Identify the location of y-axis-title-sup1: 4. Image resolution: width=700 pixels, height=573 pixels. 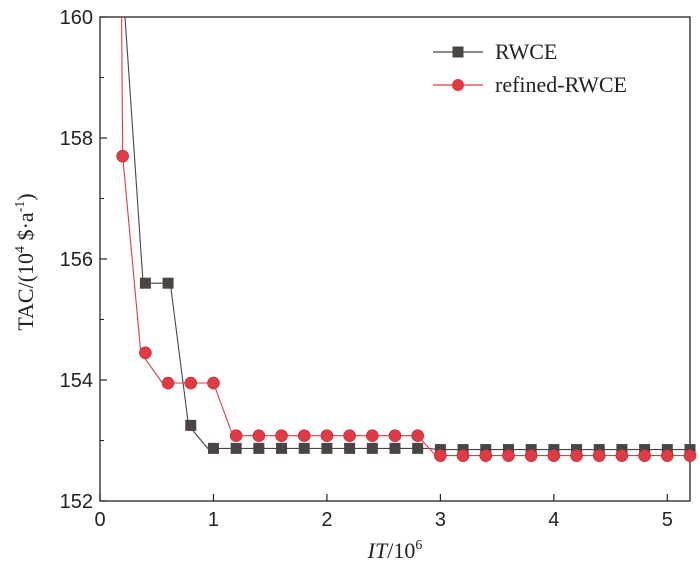
(20, 249).